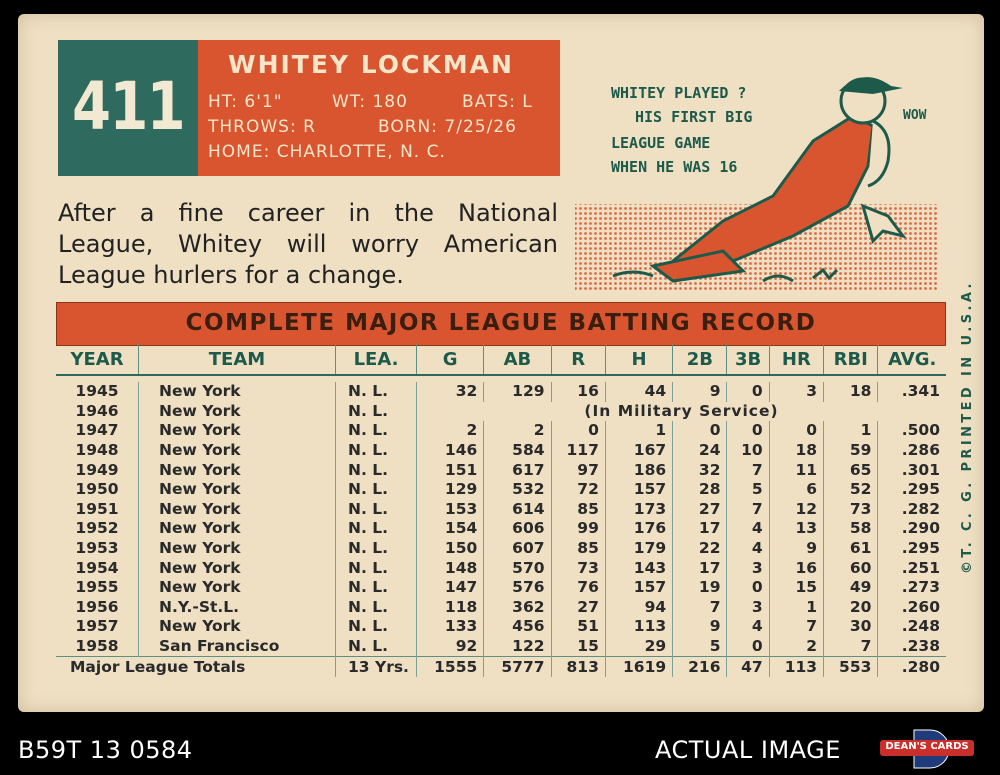 This screenshot has height=775, width=1000. I want to click on card-number-box: 411, so click(128, 108).